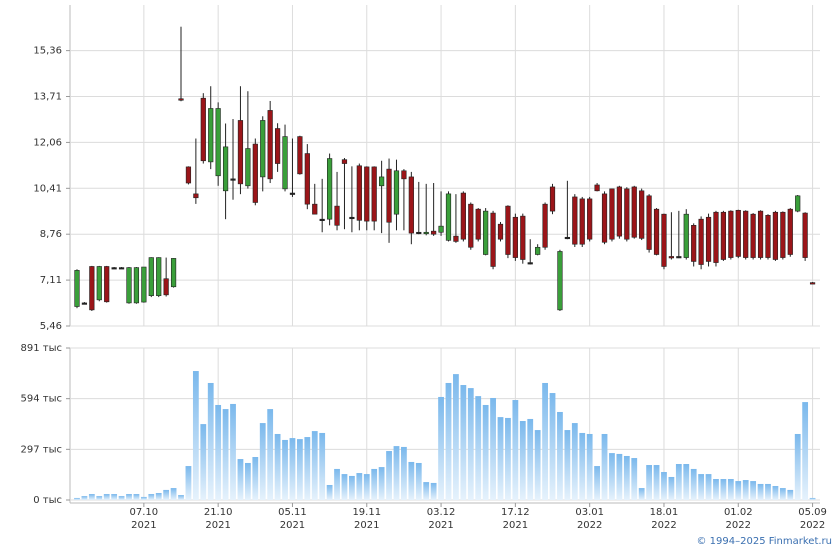 Image resolution: width=840 pixels, height=550 pixels. Describe the element at coordinates (515, 512) in the screenshot. I see `x-tick-label: 17.12` at that location.